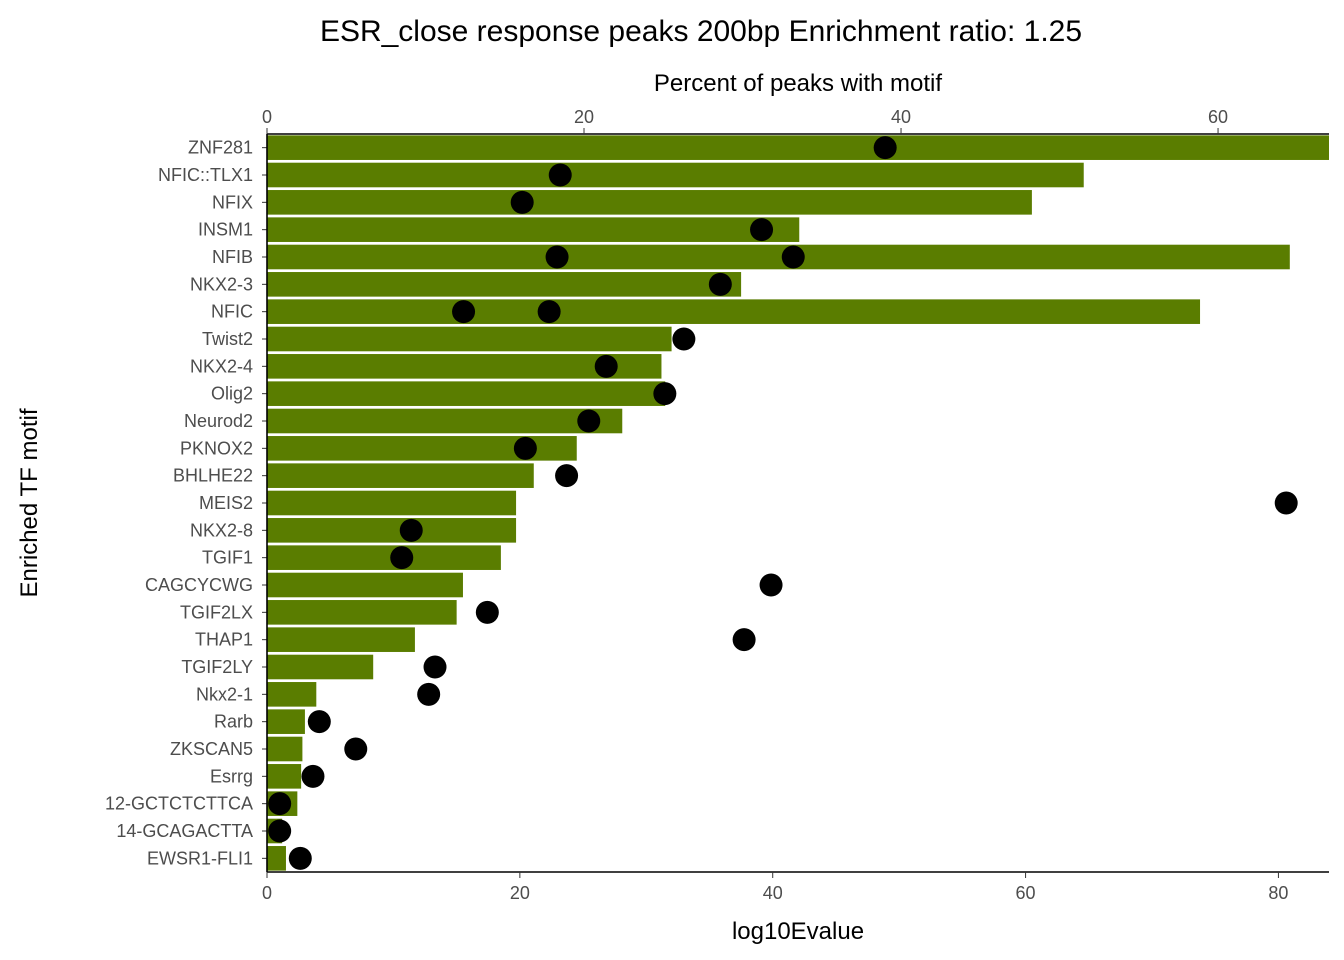 Image resolution: width=1344 pixels, height=960 pixels. What do you see at coordinates (227, 558) in the screenshot?
I see `y-tick-label: TGIF1` at bounding box center [227, 558].